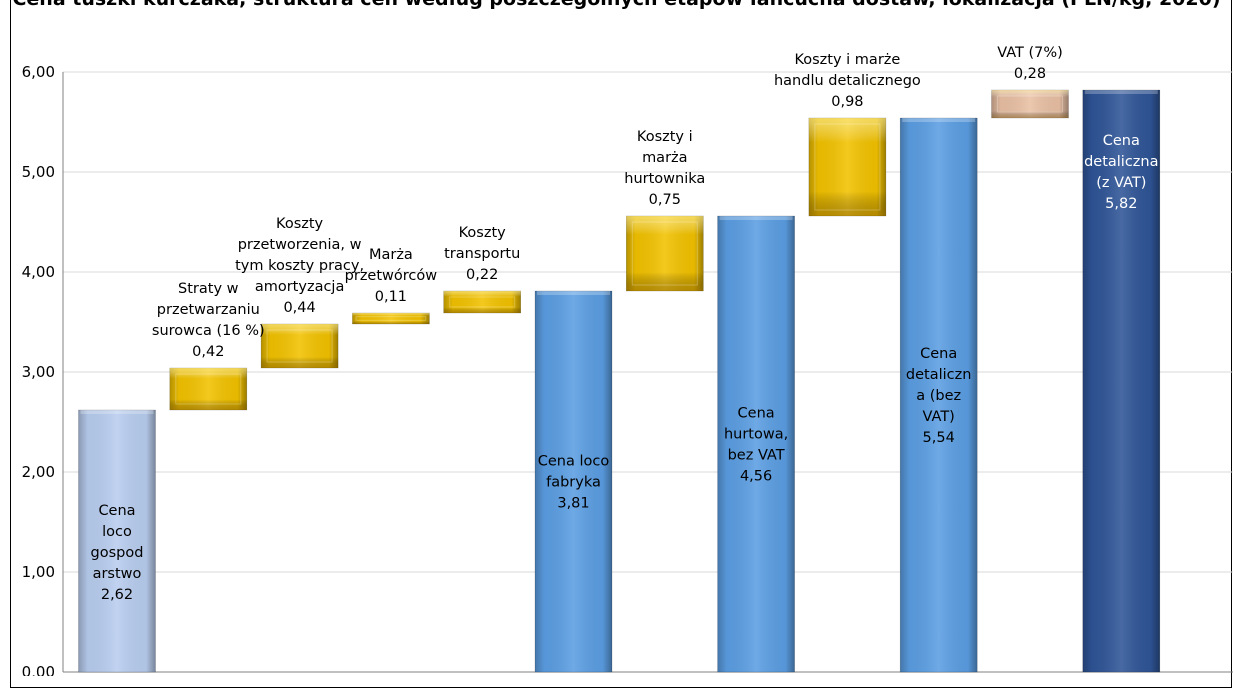  Describe the element at coordinates (1121, 172) in the screenshot. I see `data-label: Cena detaliczna (z VAT) 5,82` at that location.